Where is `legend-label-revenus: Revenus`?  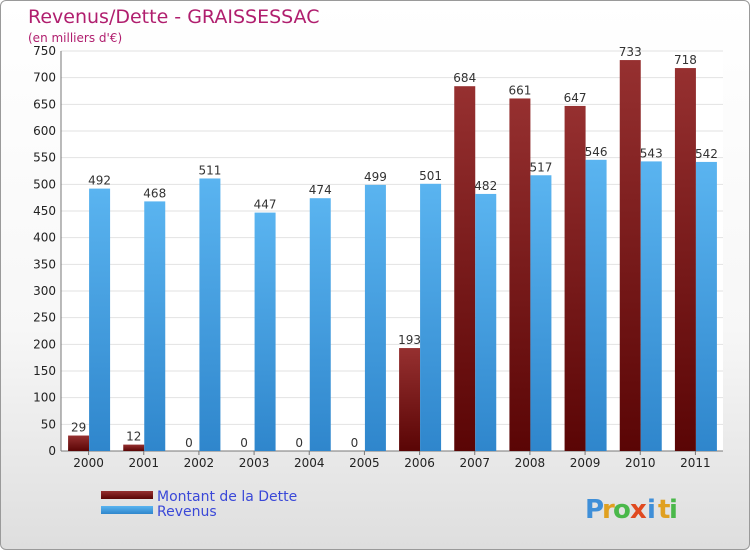
legend-label-revenus: Revenus is located at coordinates (187, 512).